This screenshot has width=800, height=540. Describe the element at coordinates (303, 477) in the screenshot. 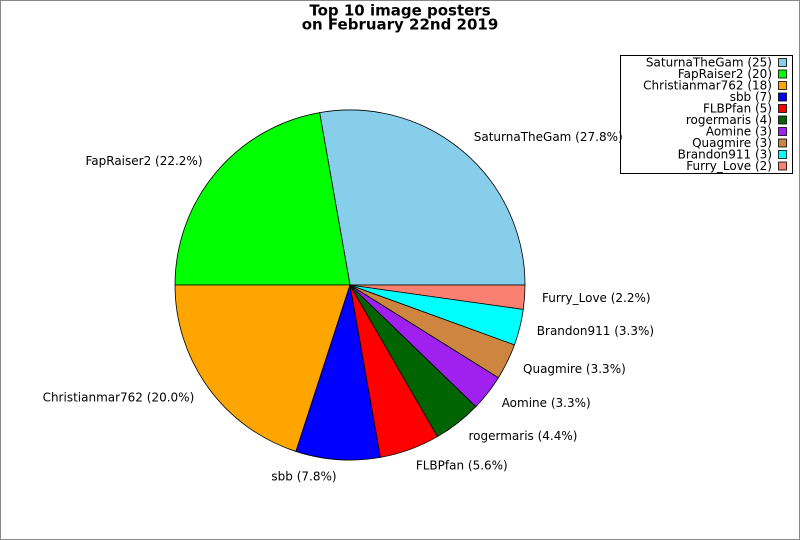

I see `slice-label: sbb (7.8%)` at that location.